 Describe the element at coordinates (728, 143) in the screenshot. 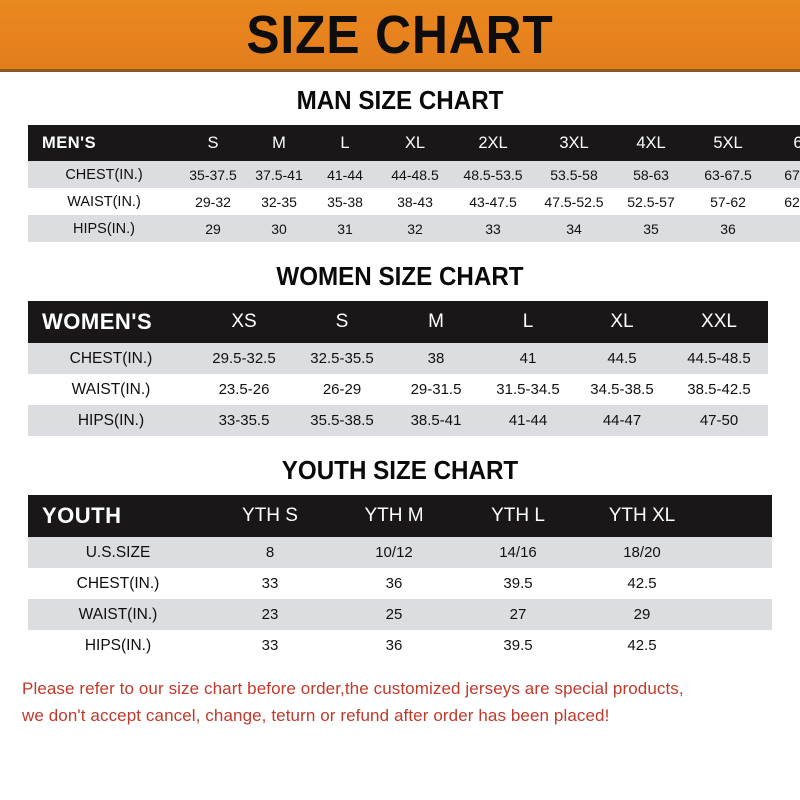

I see `header-cell-size: 5XL` at that location.